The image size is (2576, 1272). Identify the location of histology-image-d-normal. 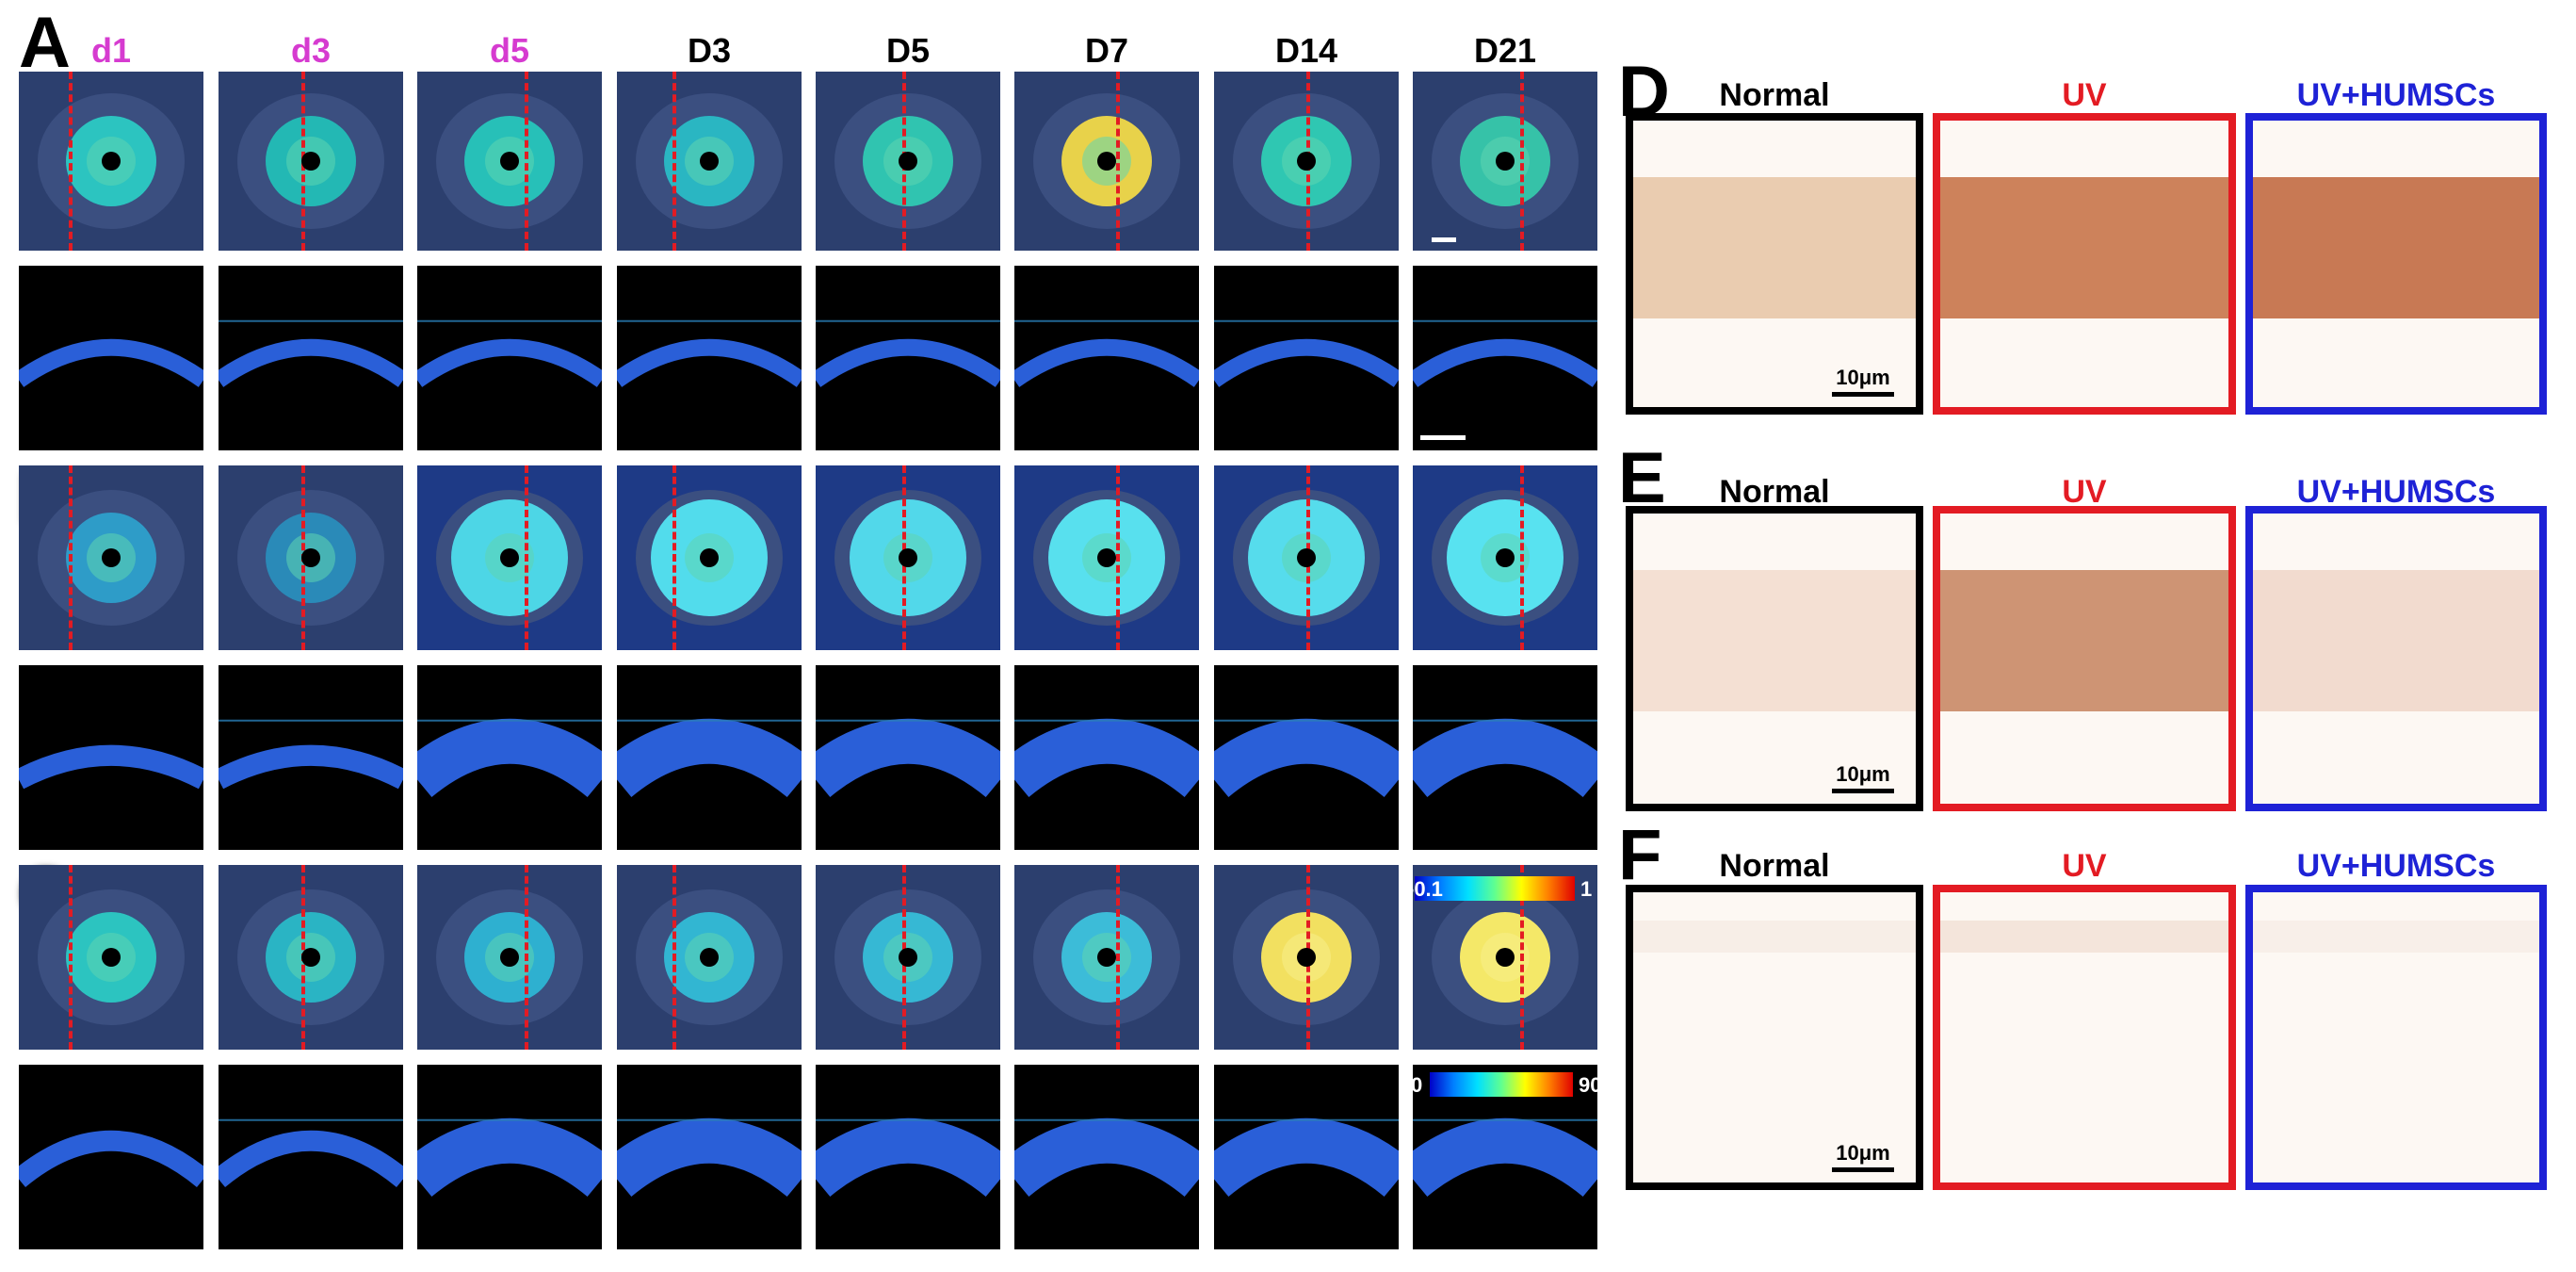
(1774, 264).